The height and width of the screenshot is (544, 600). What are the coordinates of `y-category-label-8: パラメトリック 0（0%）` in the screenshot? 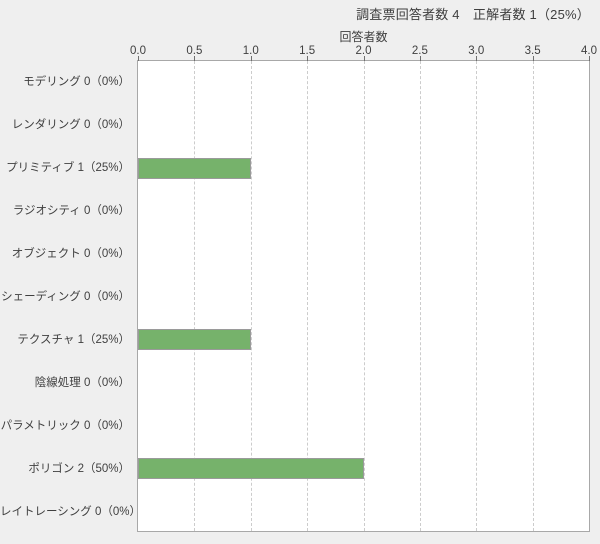 It's located at (65, 425).